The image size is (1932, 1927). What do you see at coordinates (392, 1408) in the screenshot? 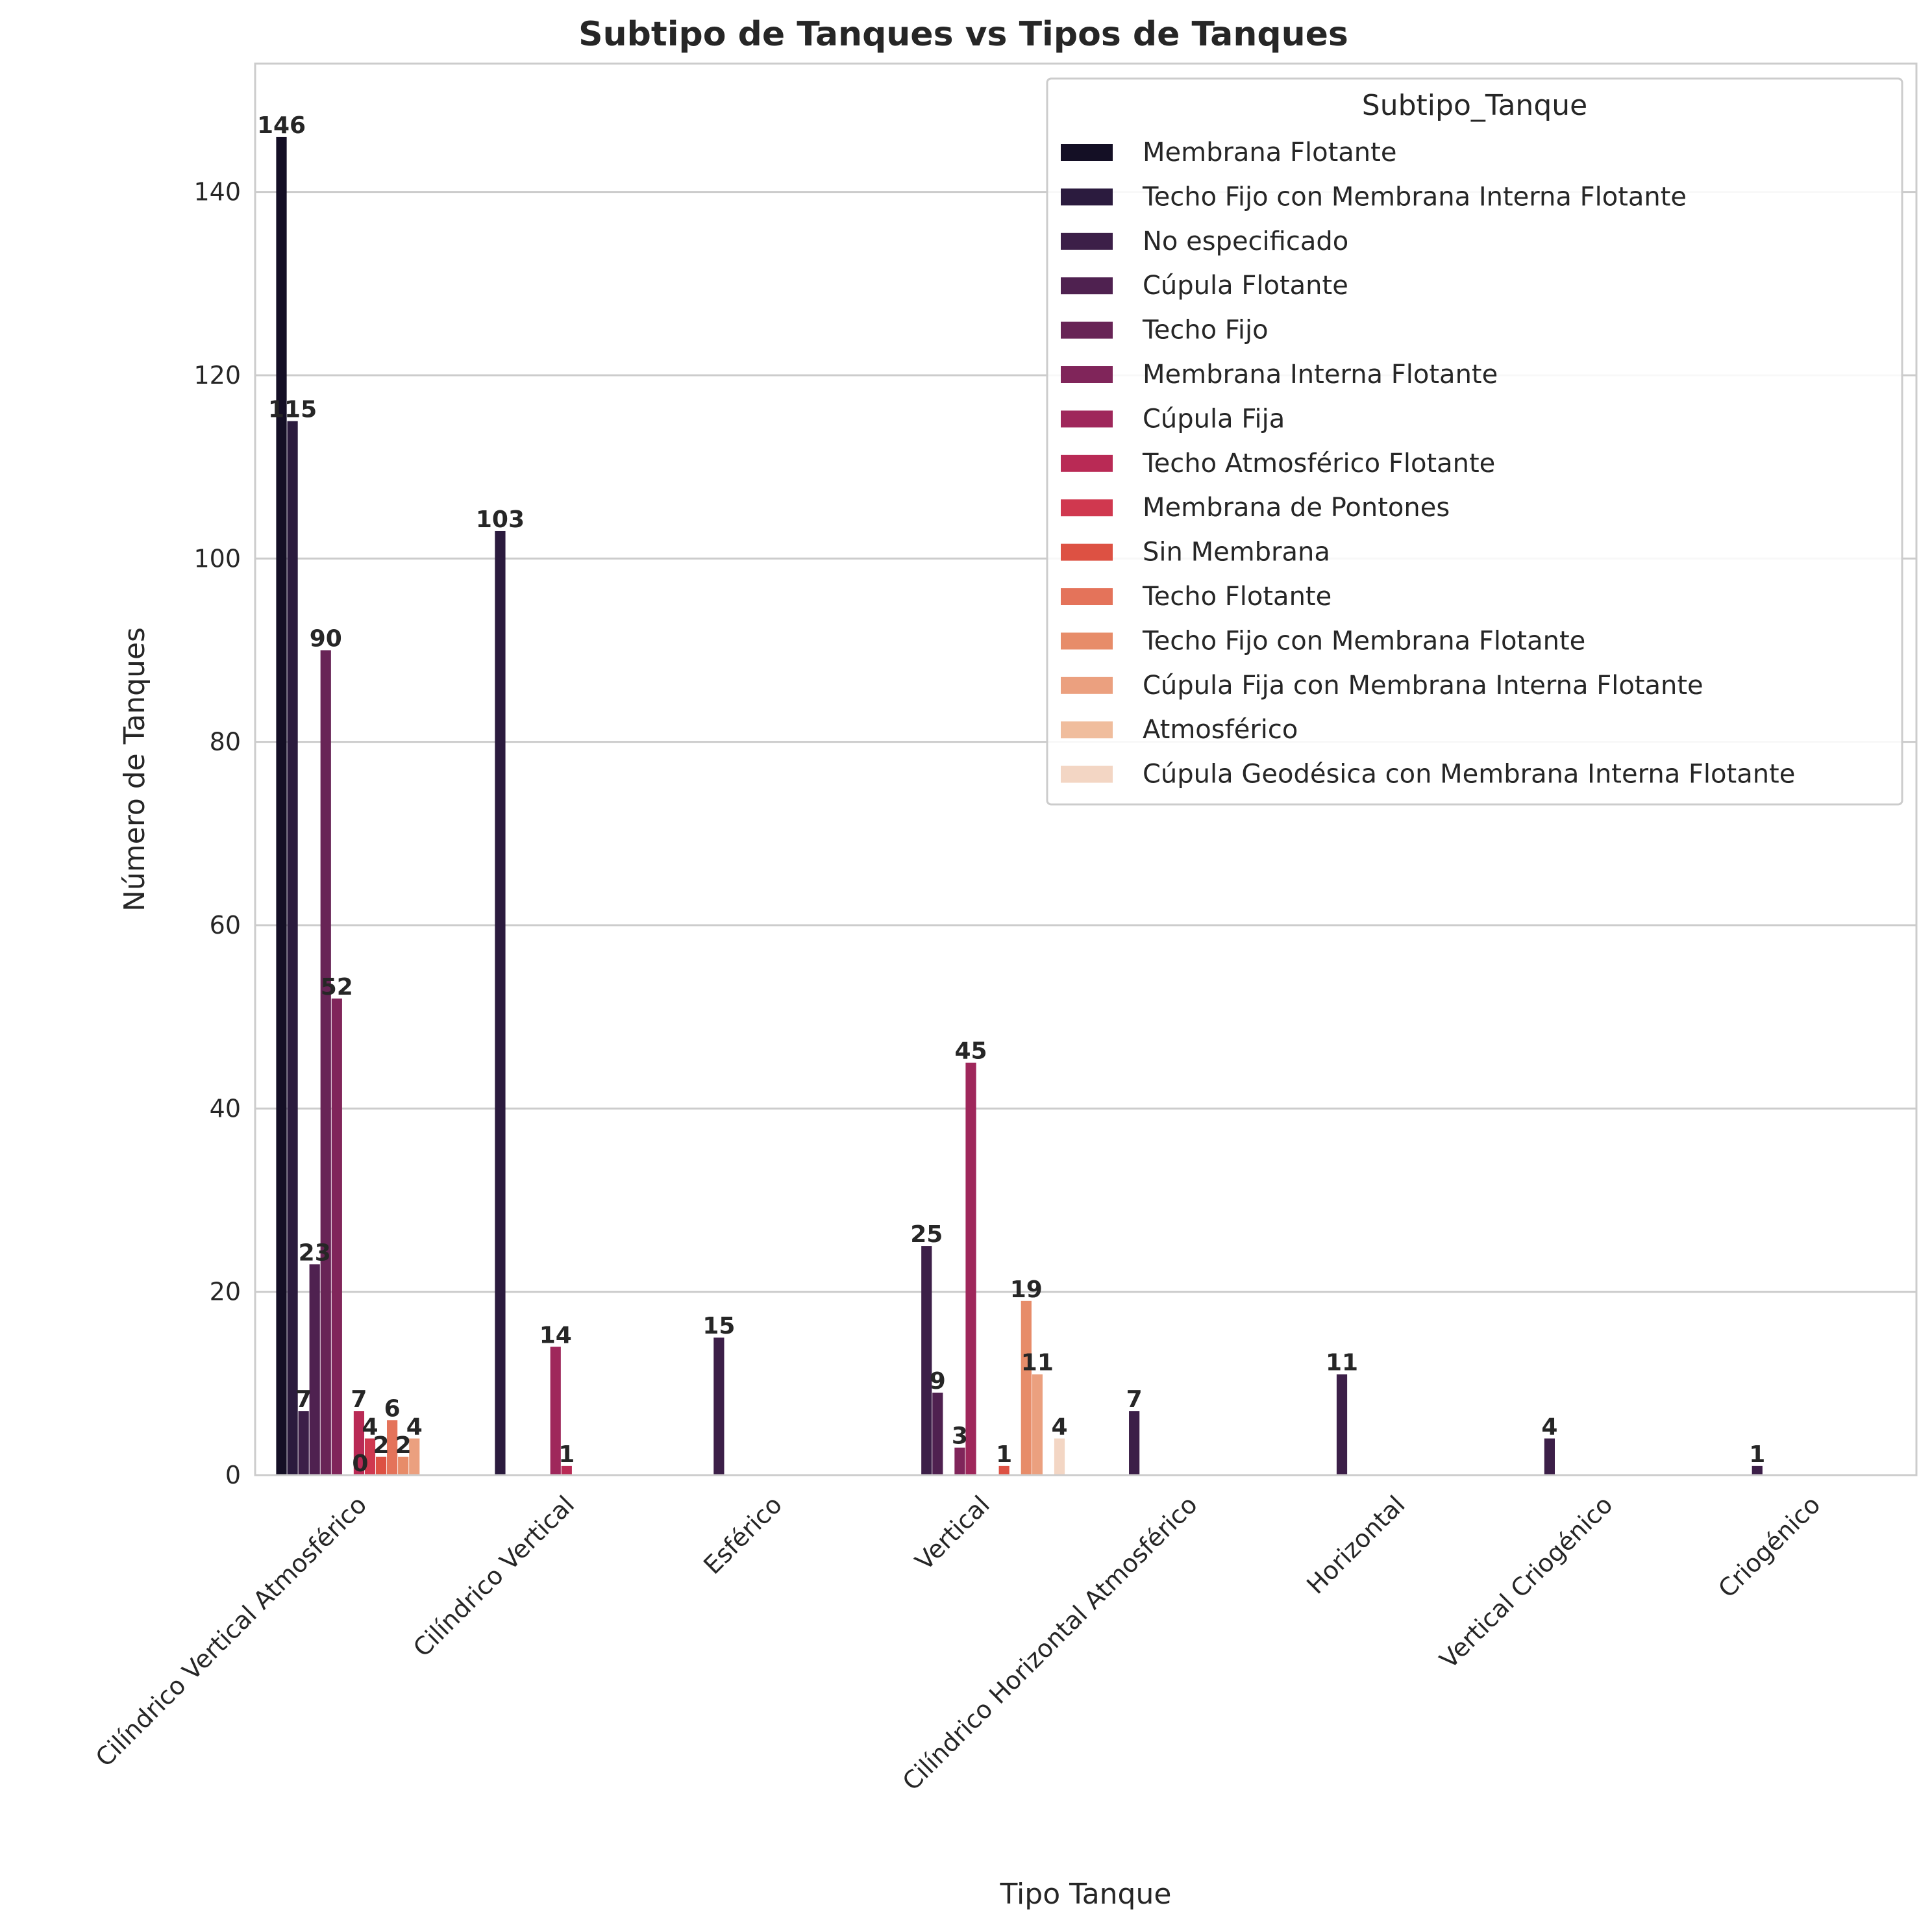
I see `data-label: 6` at bounding box center [392, 1408].